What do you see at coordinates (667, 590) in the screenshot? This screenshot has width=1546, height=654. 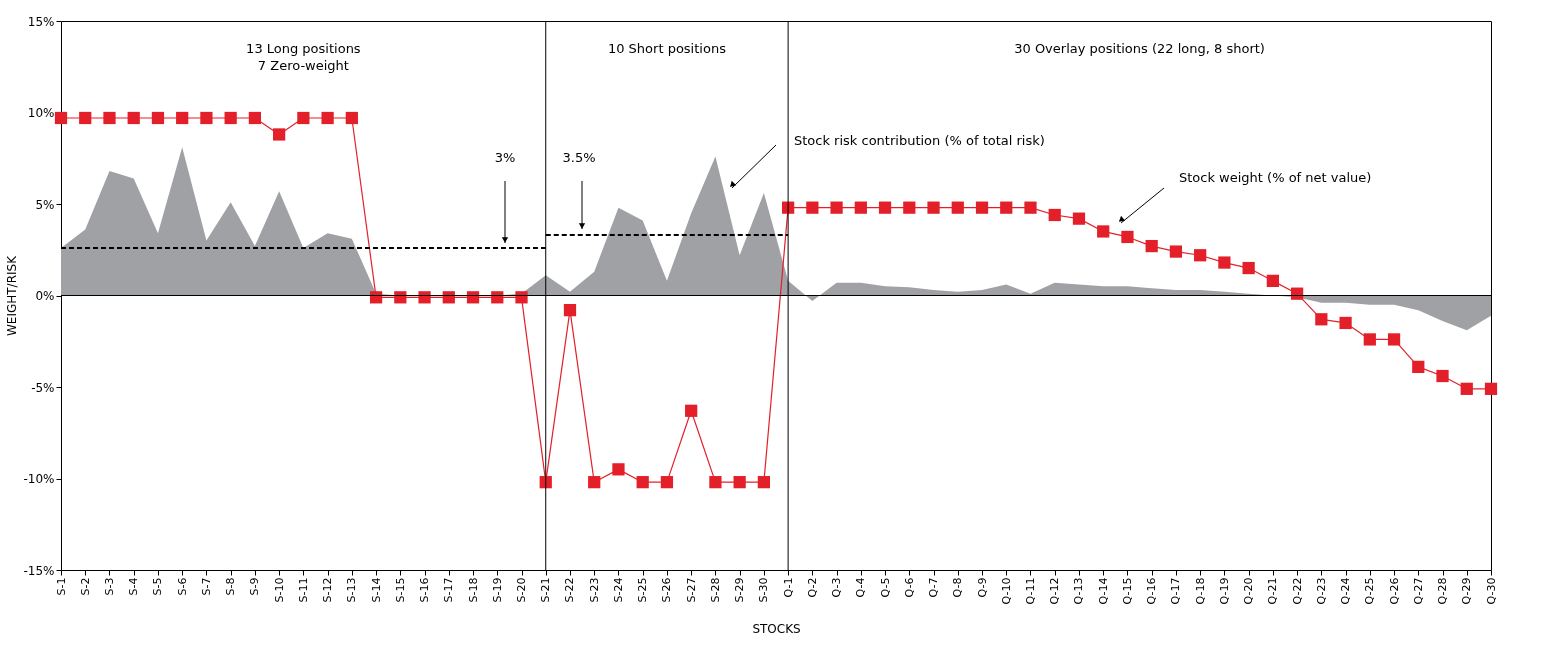 I see `x-tick-label: S-26` at bounding box center [667, 590].